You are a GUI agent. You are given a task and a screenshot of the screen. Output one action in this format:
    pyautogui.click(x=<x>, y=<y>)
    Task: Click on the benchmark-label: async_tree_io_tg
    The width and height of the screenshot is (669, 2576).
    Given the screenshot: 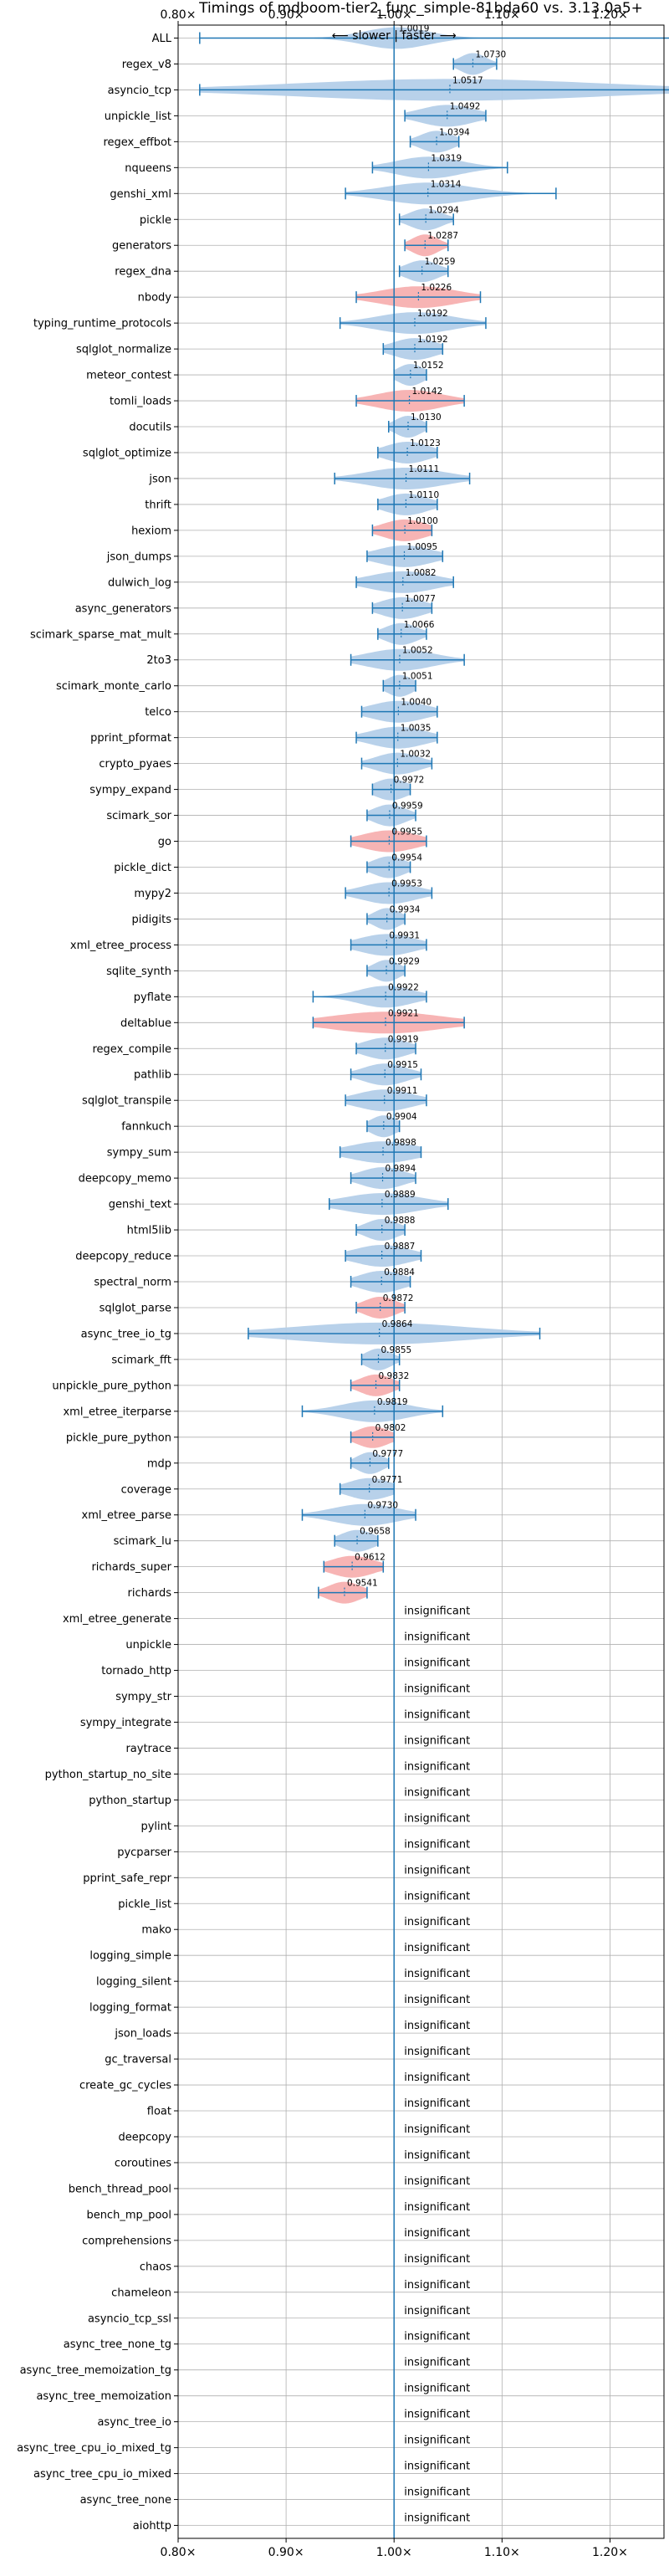 What is the action you would take?
    pyautogui.click(x=126, y=1334)
    